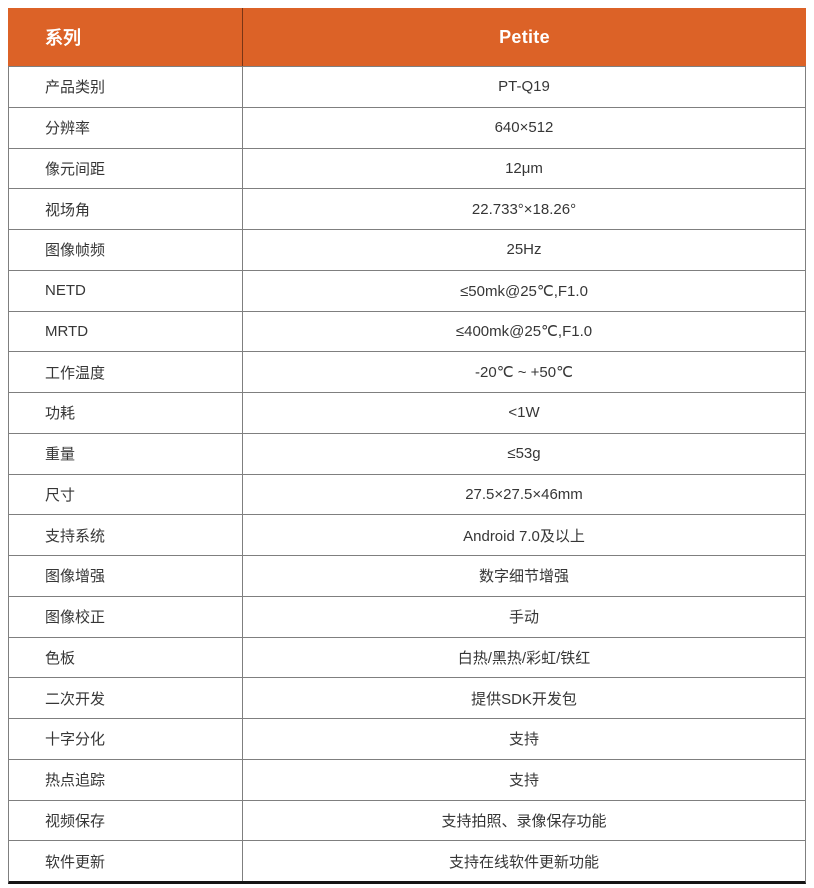 The image size is (814, 888). What do you see at coordinates (126, 331) in the screenshot?
I see `spec-label-cell: MRTD` at bounding box center [126, 331].